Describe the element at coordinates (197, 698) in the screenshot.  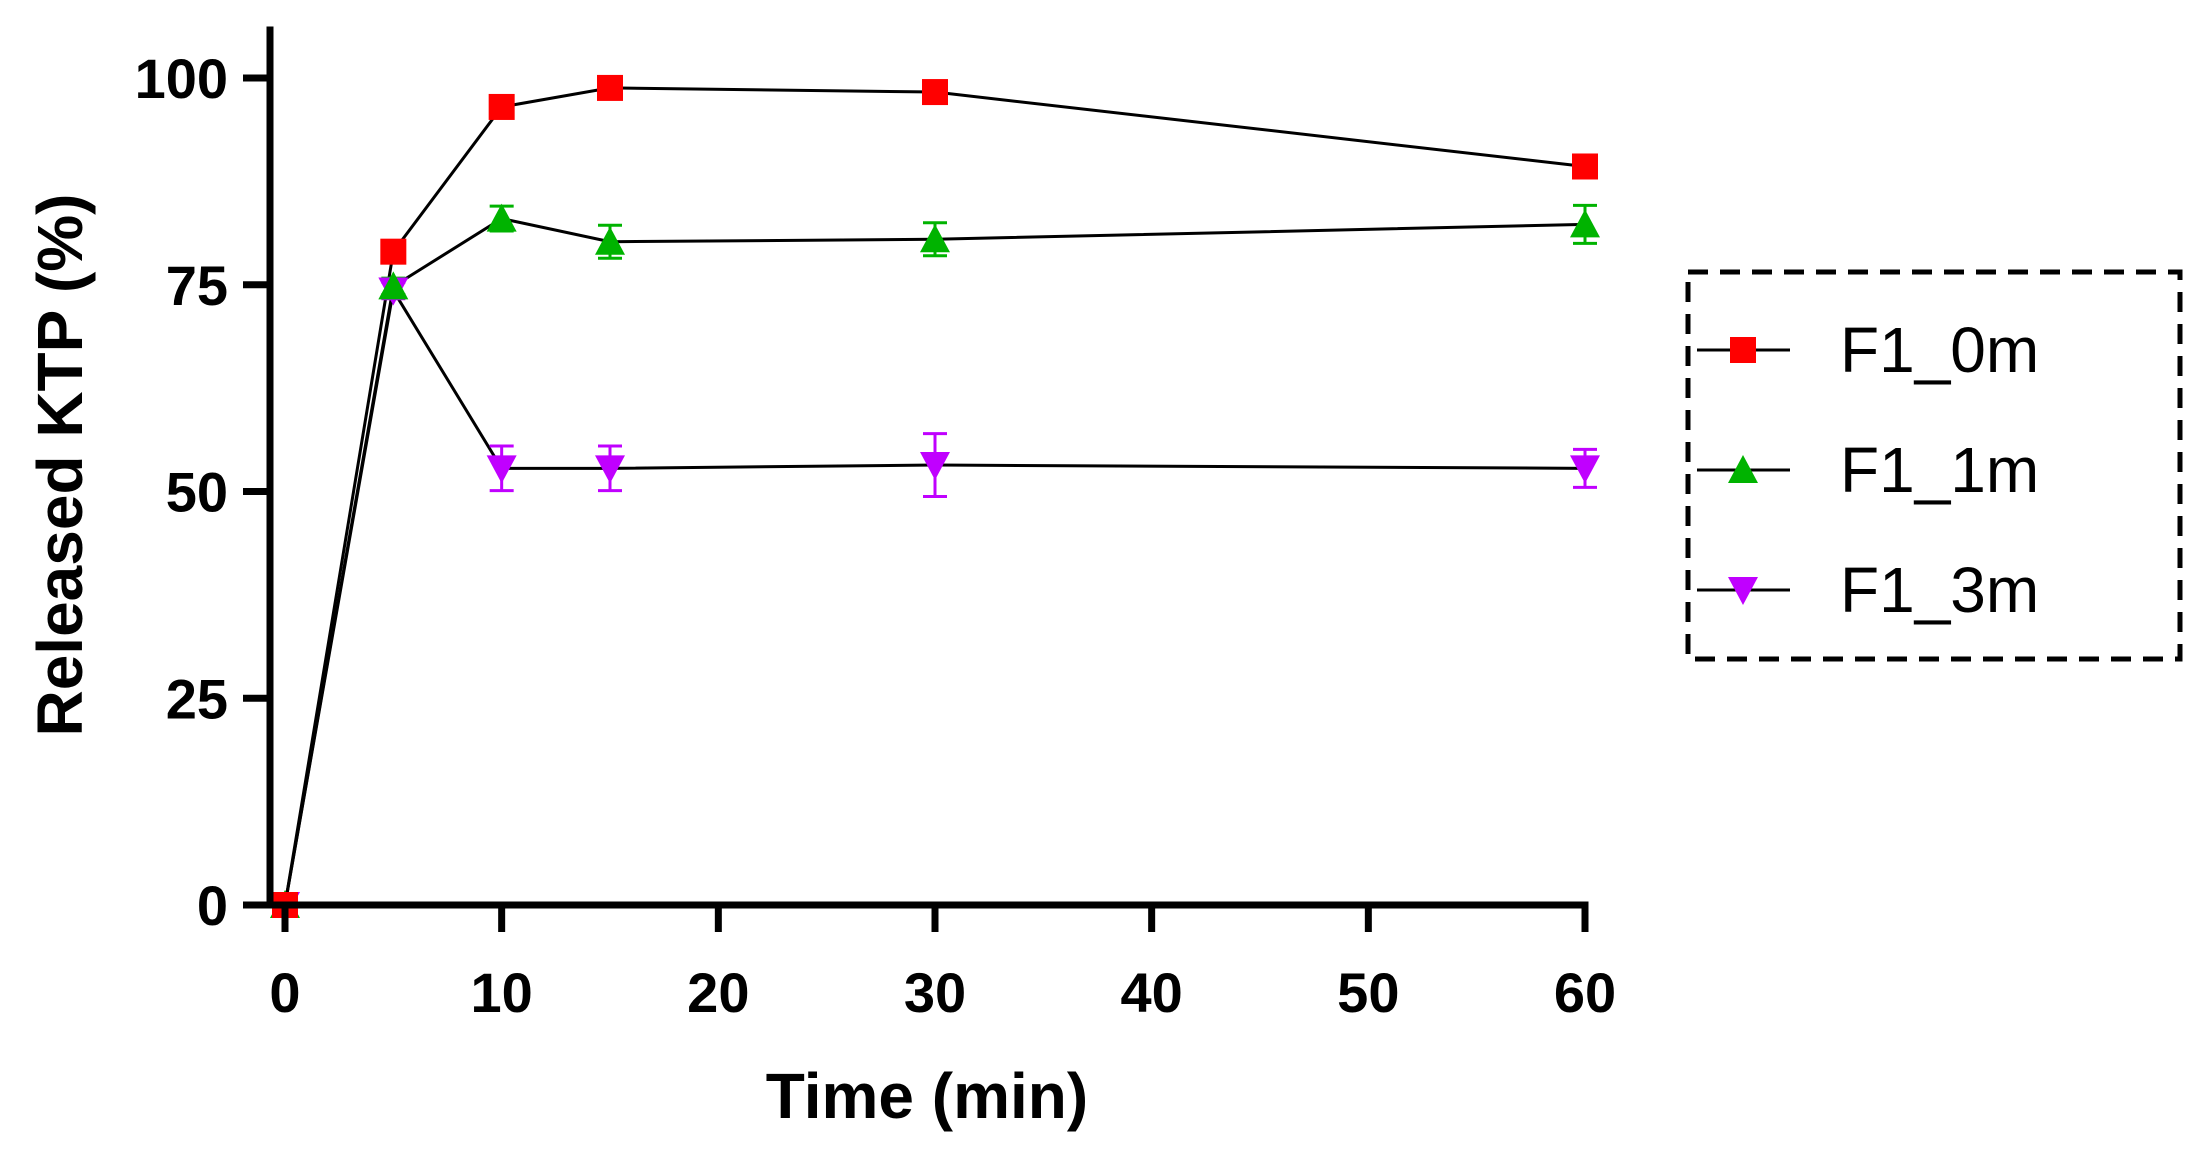
I see `y-tick-label-1: 25` at that location.